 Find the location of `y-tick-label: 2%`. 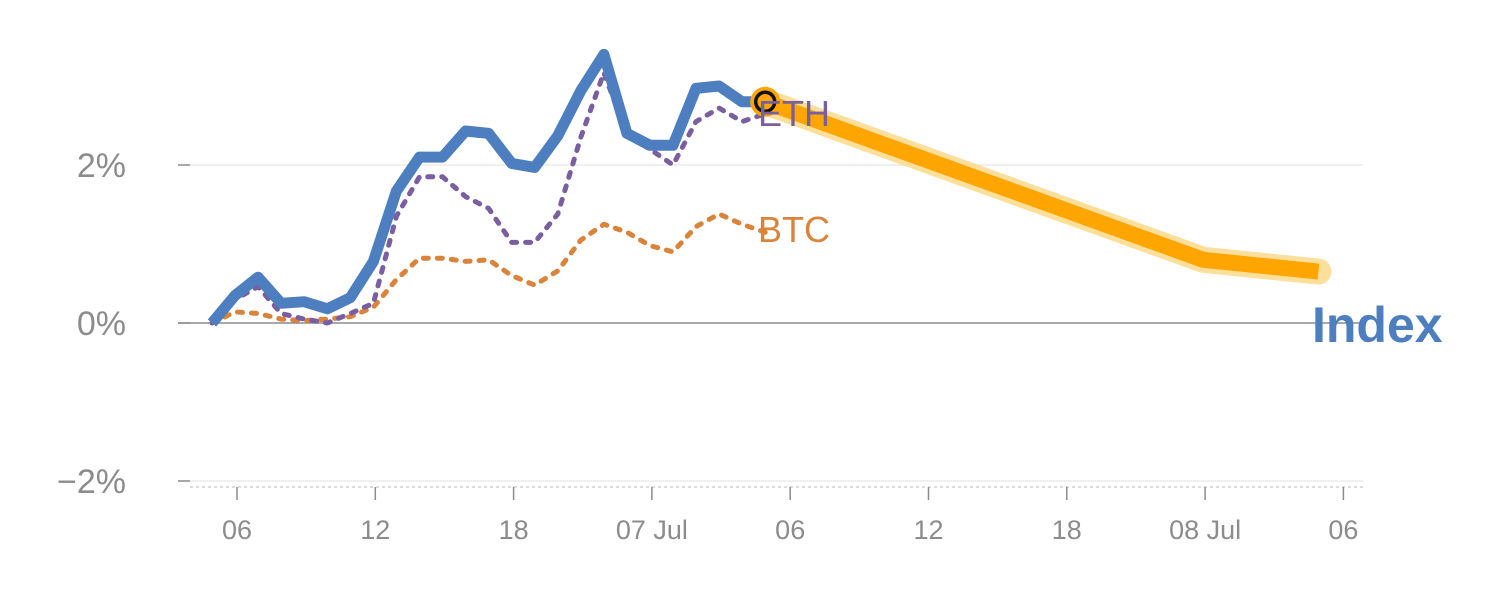

y-tick-label: 2% is located at coordinates (101, 166).